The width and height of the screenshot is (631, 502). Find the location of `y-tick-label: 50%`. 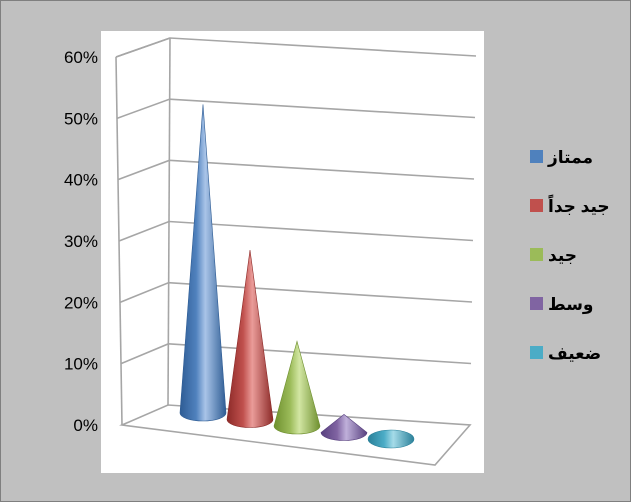

y-tick-label: 50% is located at coordinates (81, 118).